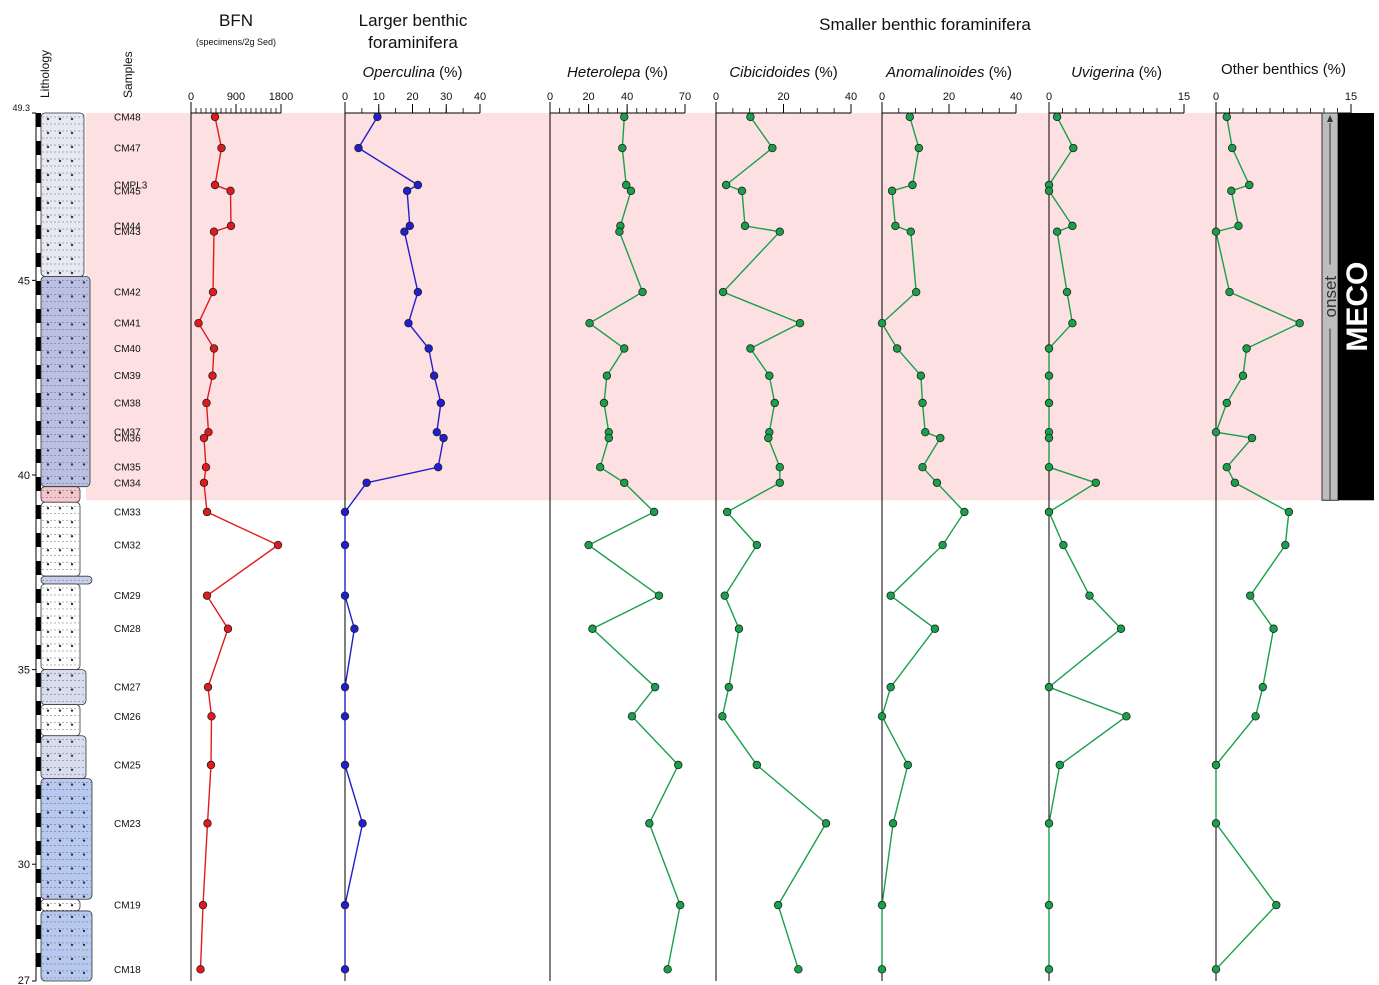 This screenshot has width=1379, height=985. What do you see at coordinates (127, 376) in the screenshot?
I see `sample-label: CM39` at bounding box center [127, 376].